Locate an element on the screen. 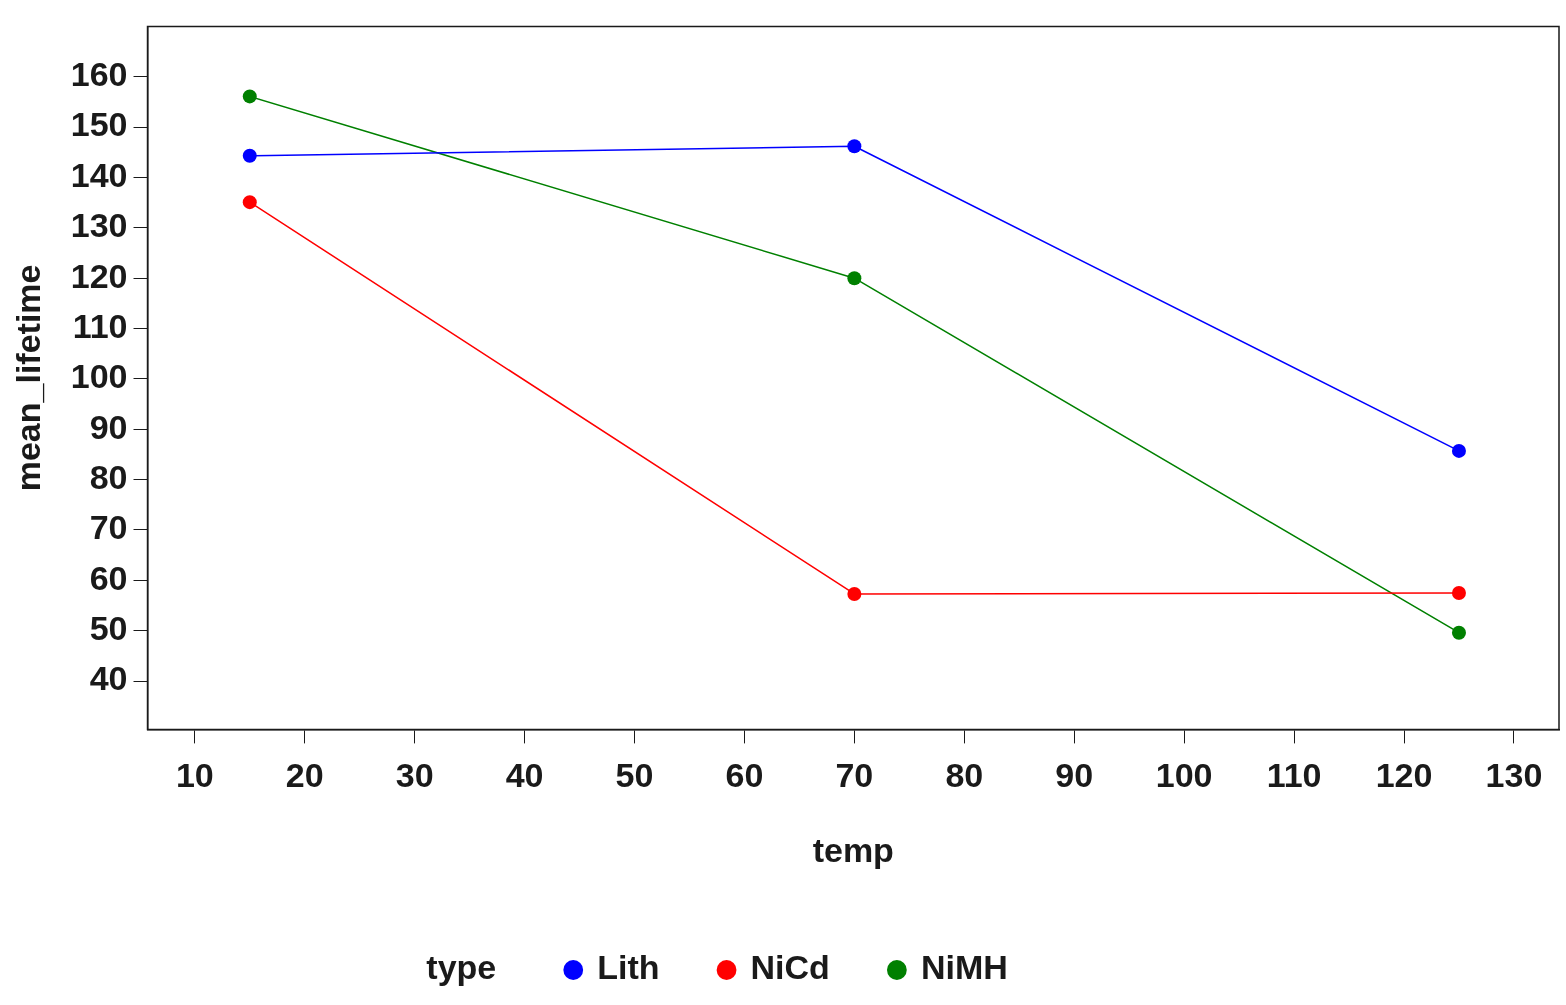 The height and width of the screenshot is (1005, 1566). x-tick-label: 80 is located at coordinates (964, 775).